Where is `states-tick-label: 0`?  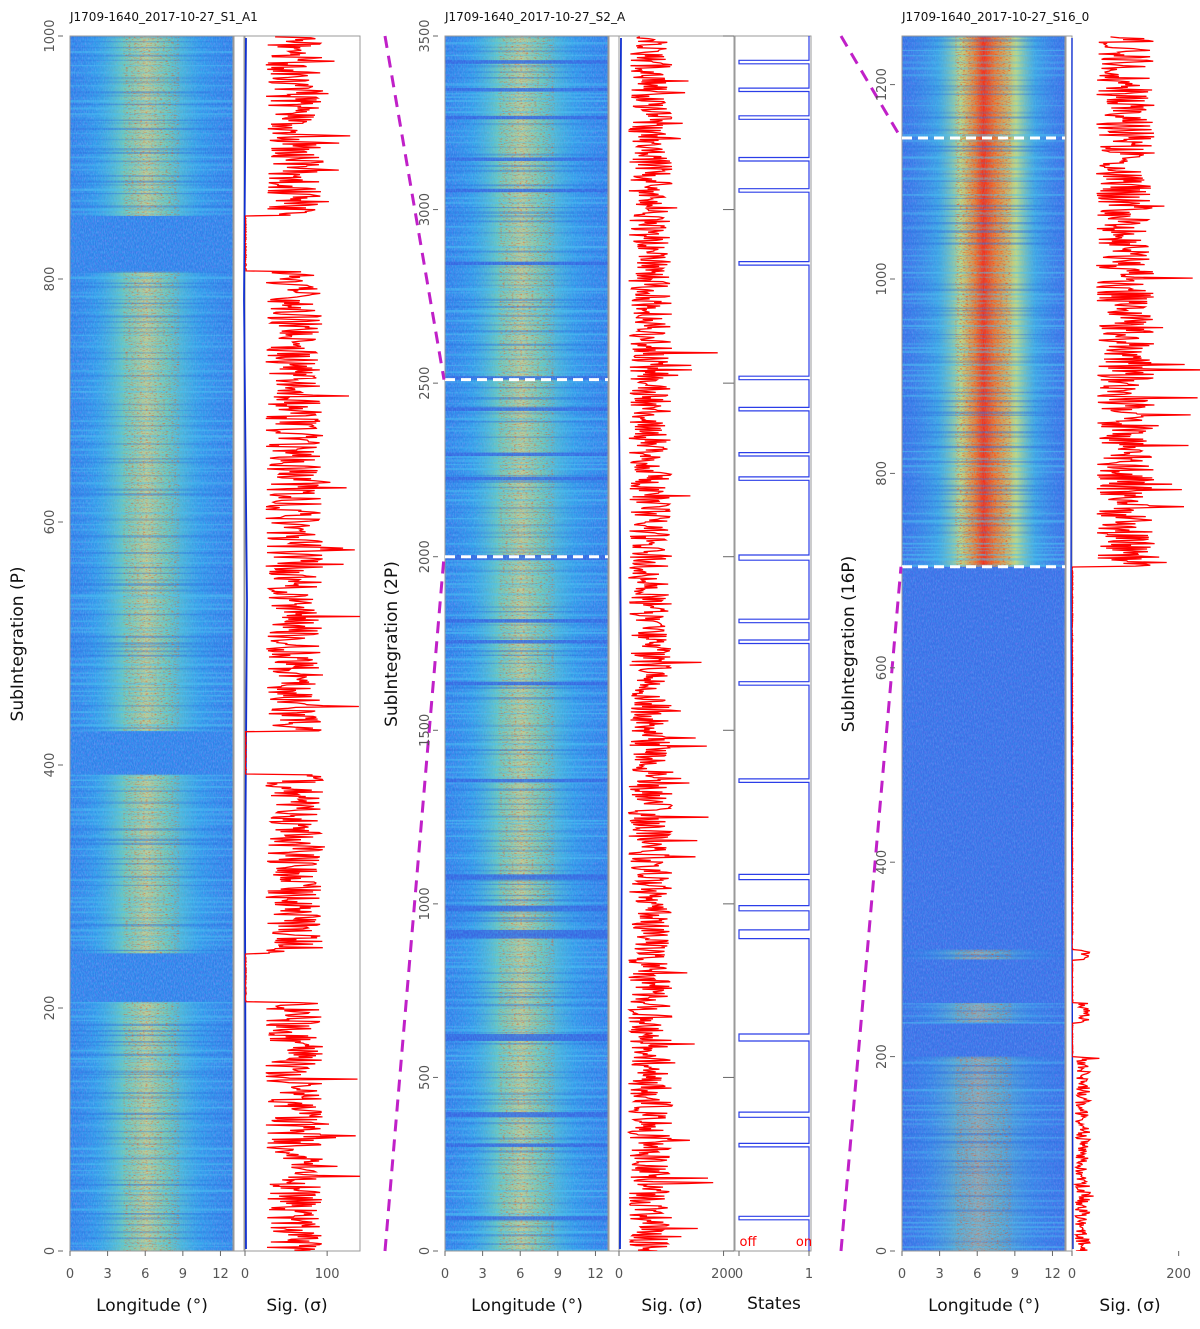 states-tick-label: 0 is located at coordinates (739, 1274).